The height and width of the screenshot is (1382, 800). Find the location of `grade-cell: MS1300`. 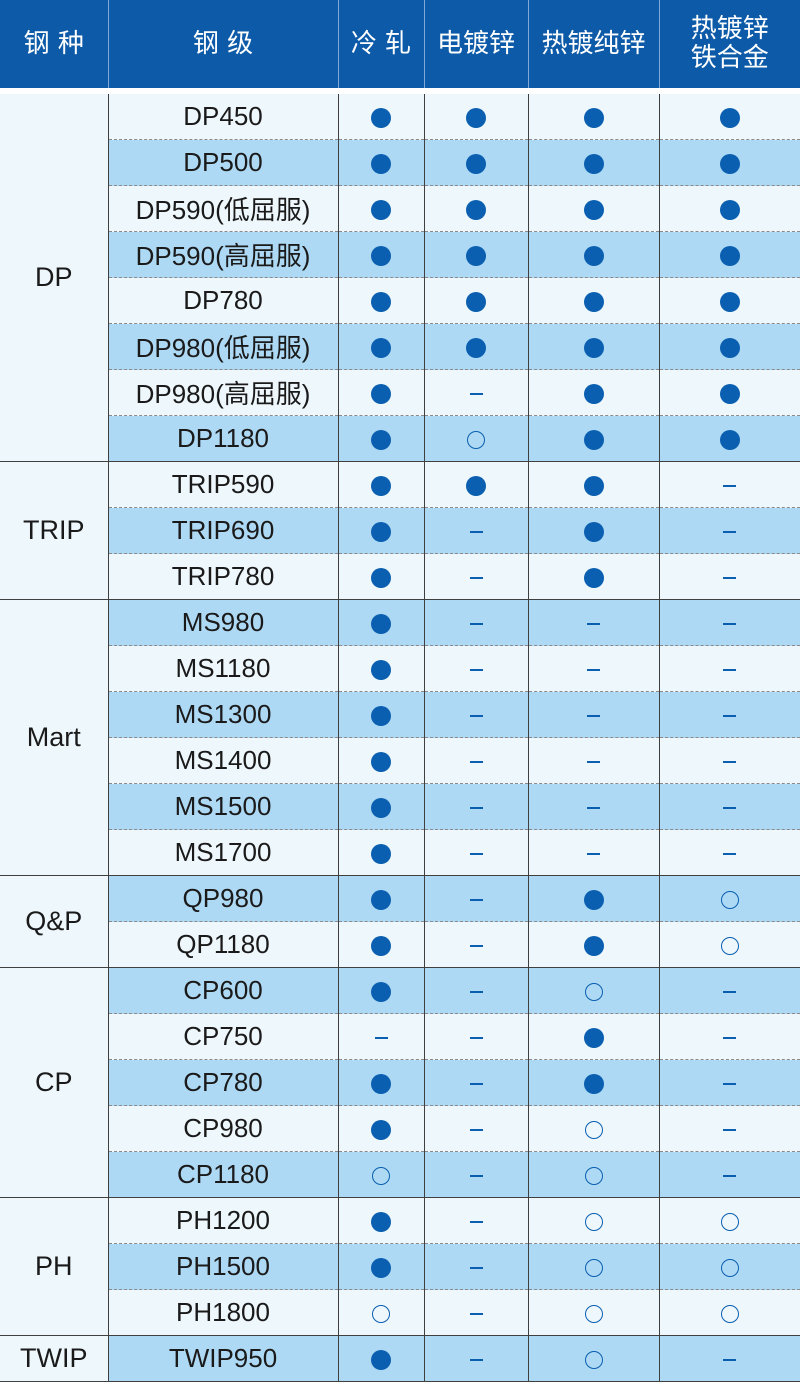

grade-cell: MS1300 is located at coordinates (222, 714).